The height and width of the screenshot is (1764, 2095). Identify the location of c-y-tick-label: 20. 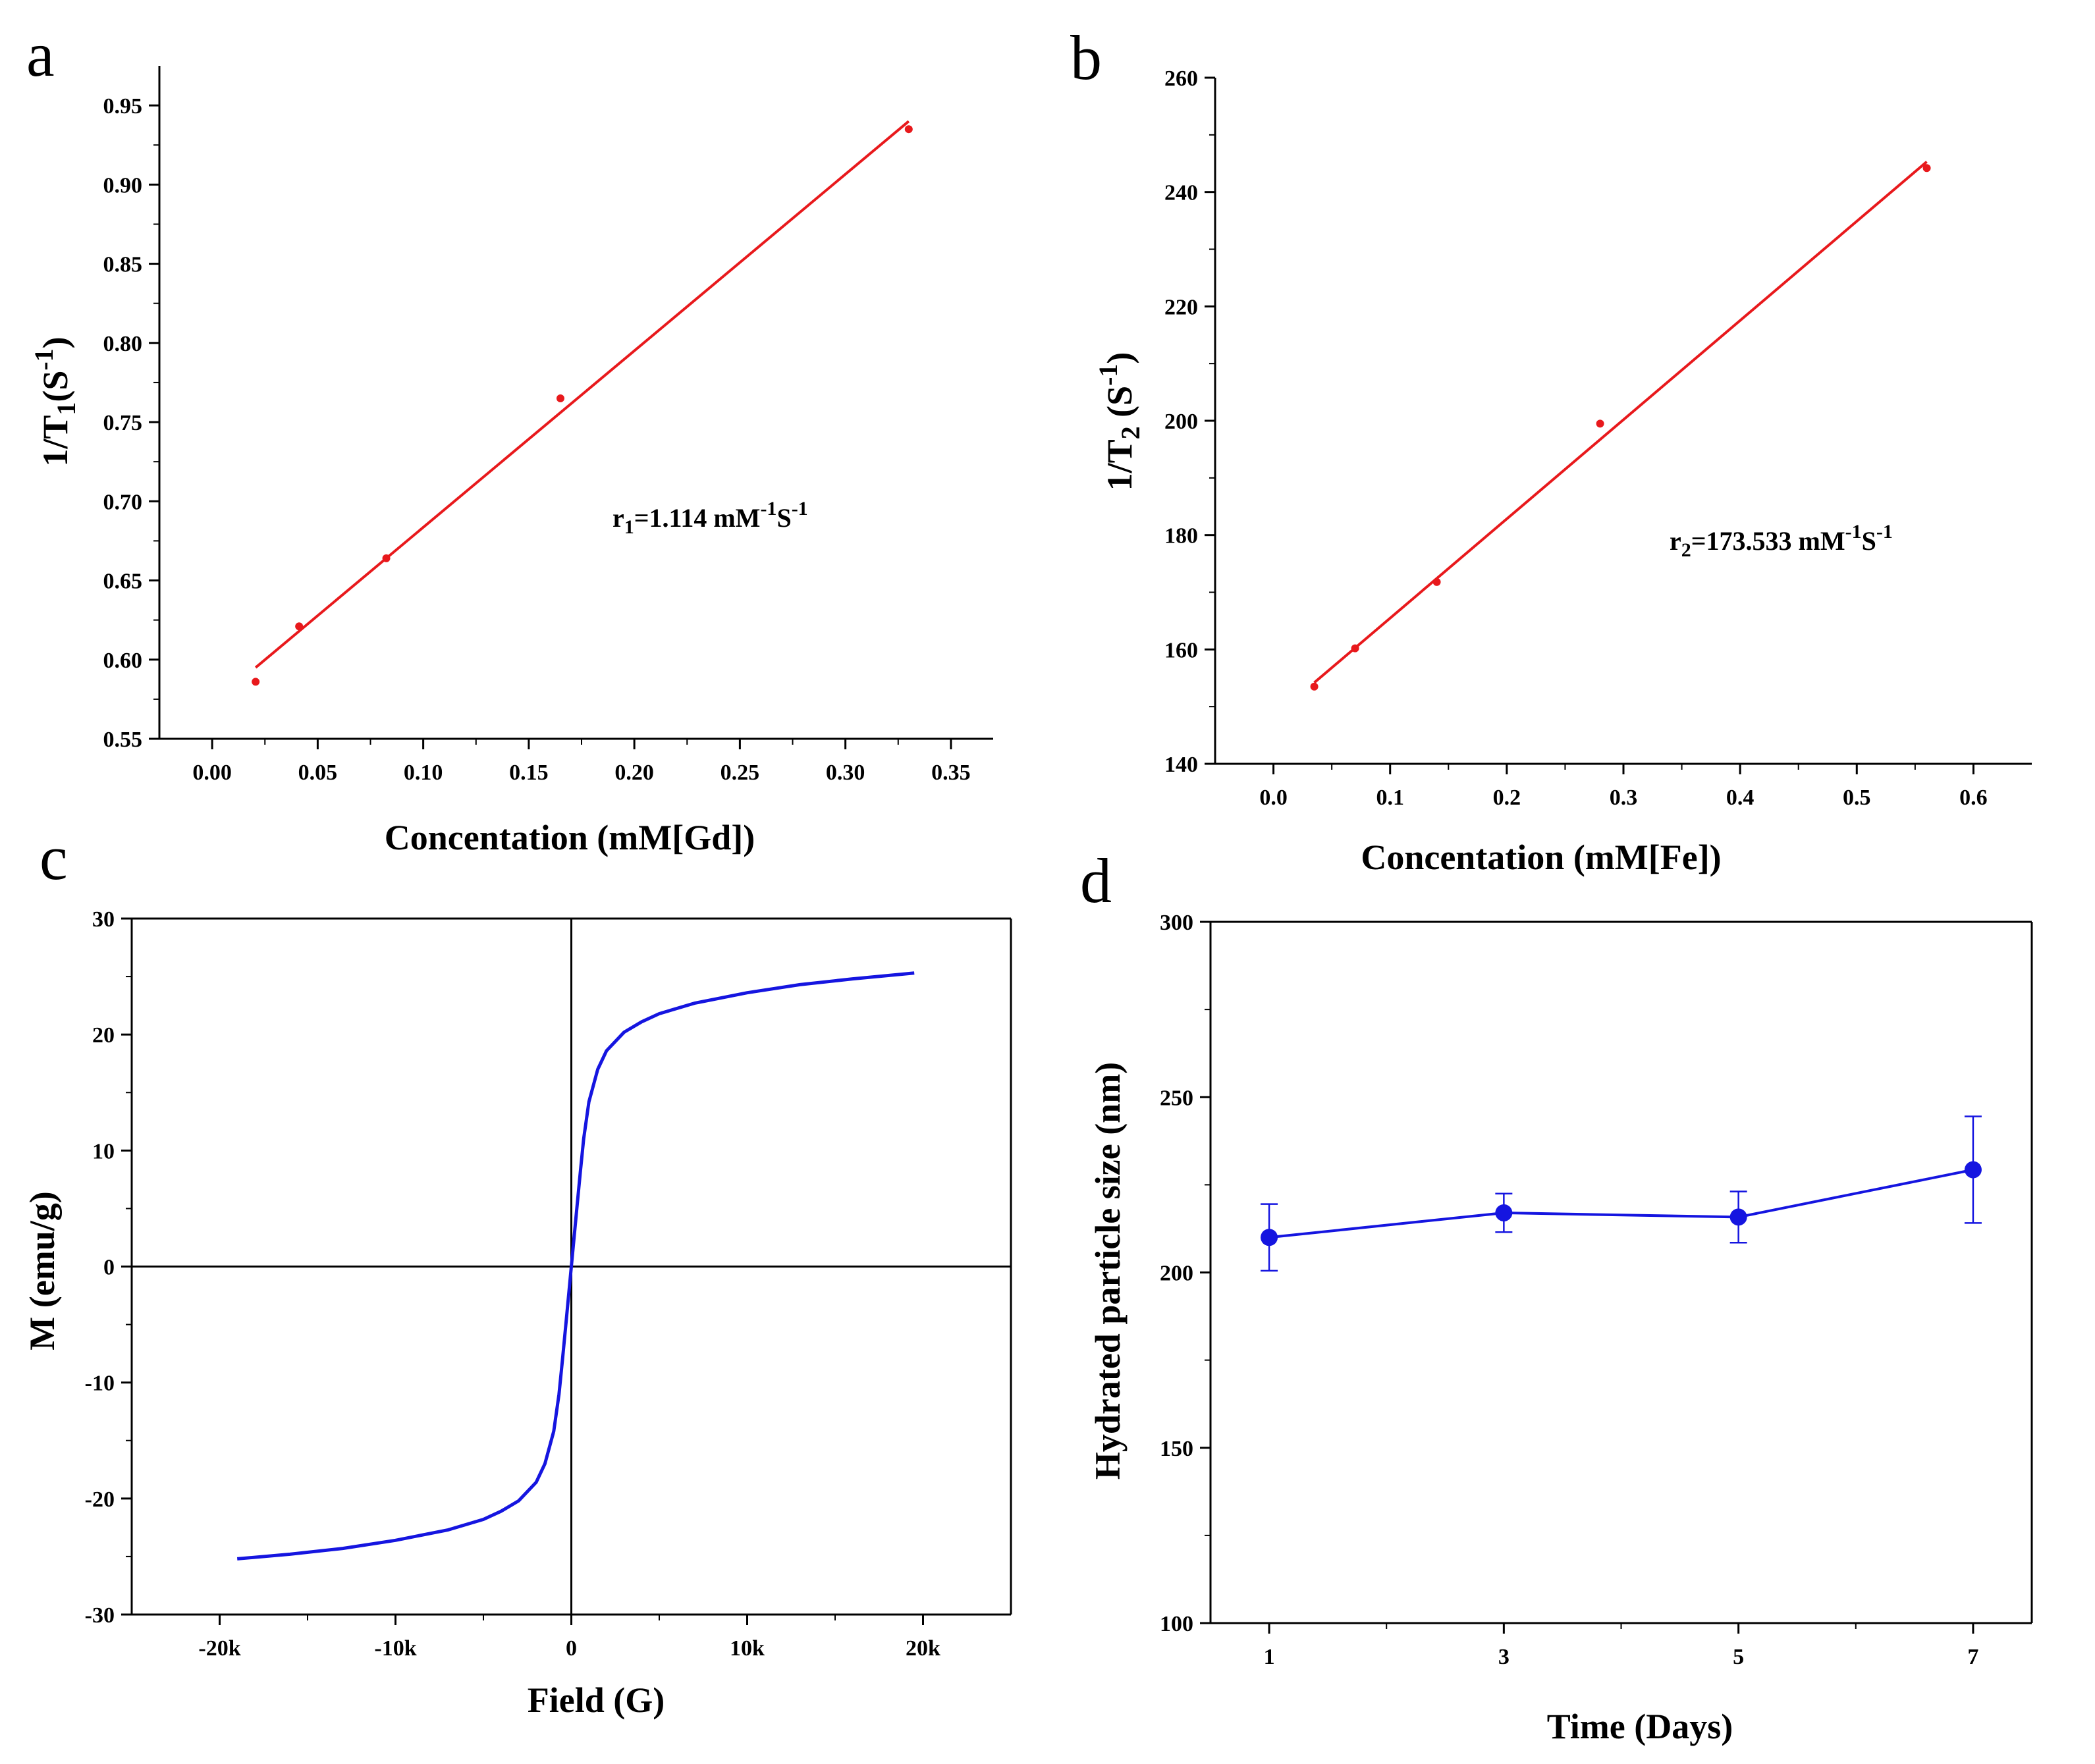
(103, 1035).